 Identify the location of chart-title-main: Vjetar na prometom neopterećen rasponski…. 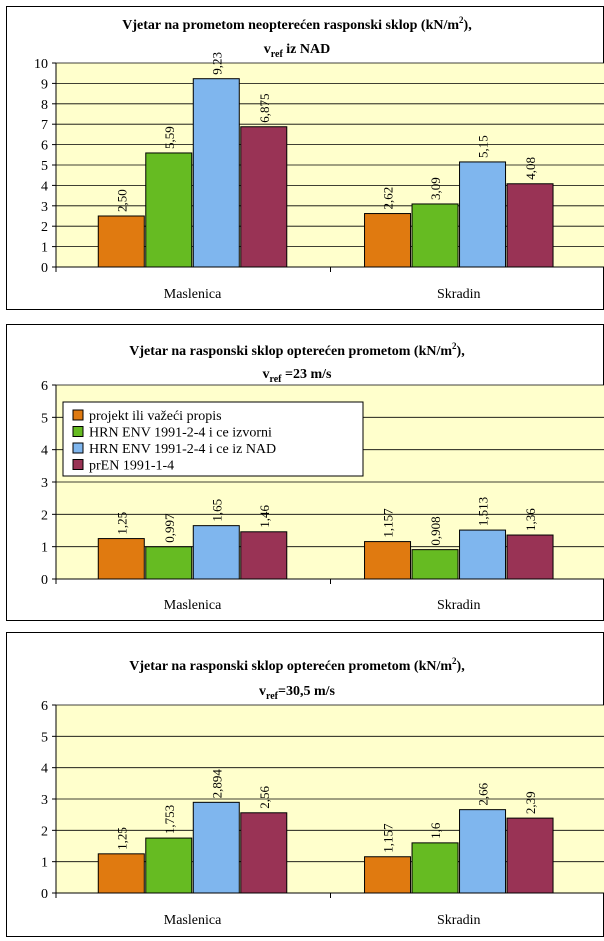
(290, 25).